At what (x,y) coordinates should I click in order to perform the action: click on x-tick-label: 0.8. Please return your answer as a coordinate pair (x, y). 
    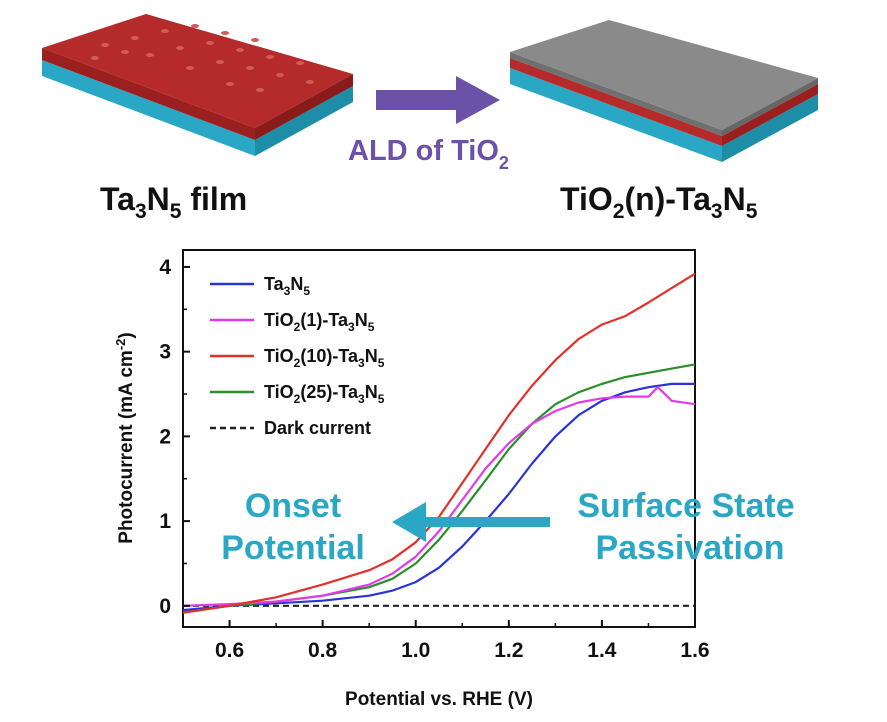
    Looking at the image, I should click on (323, 650).